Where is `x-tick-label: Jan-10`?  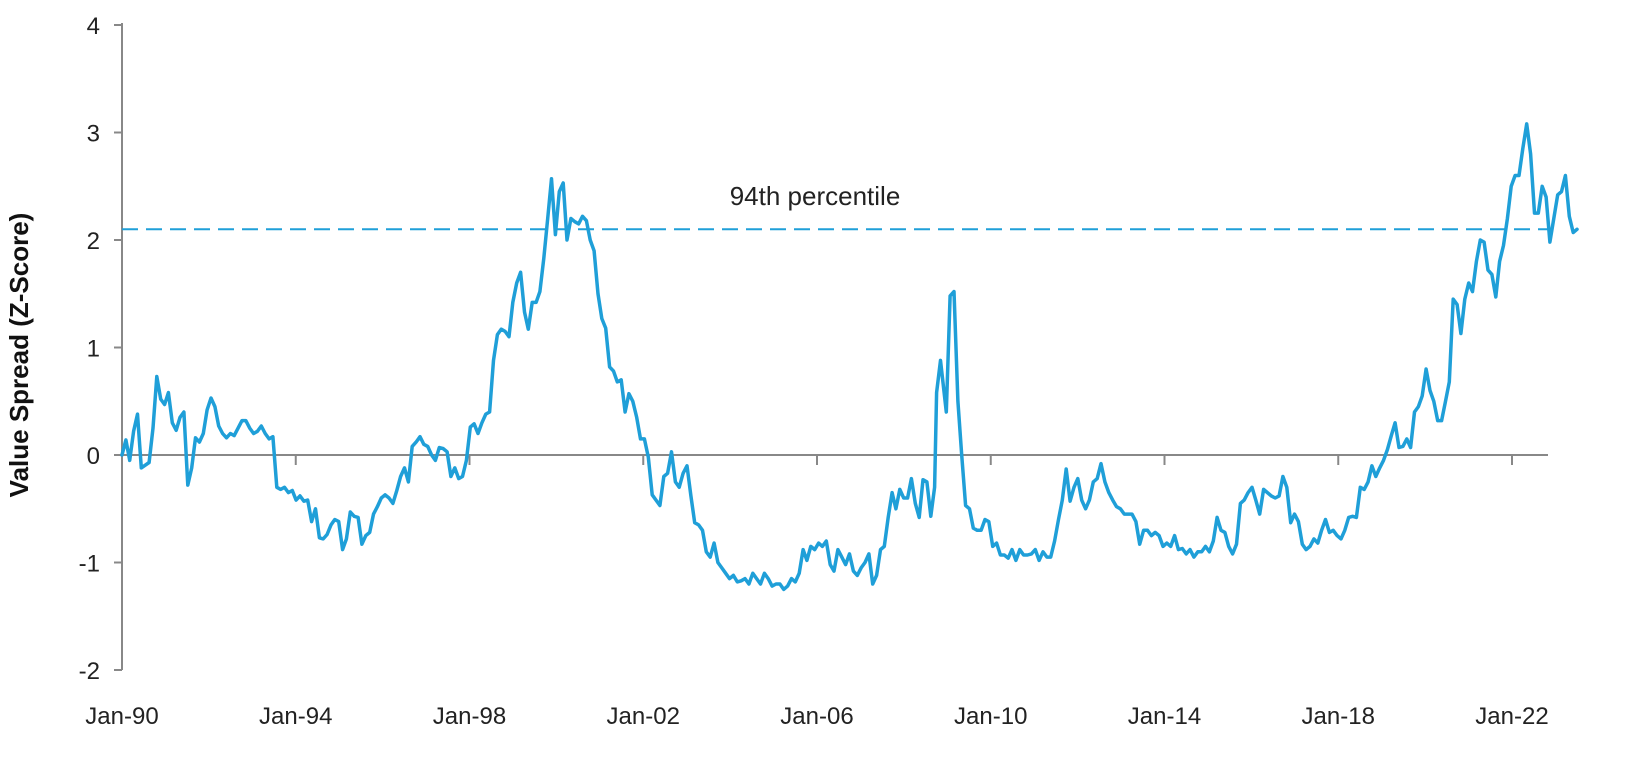 x-tick-label: Jan-10 is located at coordinates (990, 716).